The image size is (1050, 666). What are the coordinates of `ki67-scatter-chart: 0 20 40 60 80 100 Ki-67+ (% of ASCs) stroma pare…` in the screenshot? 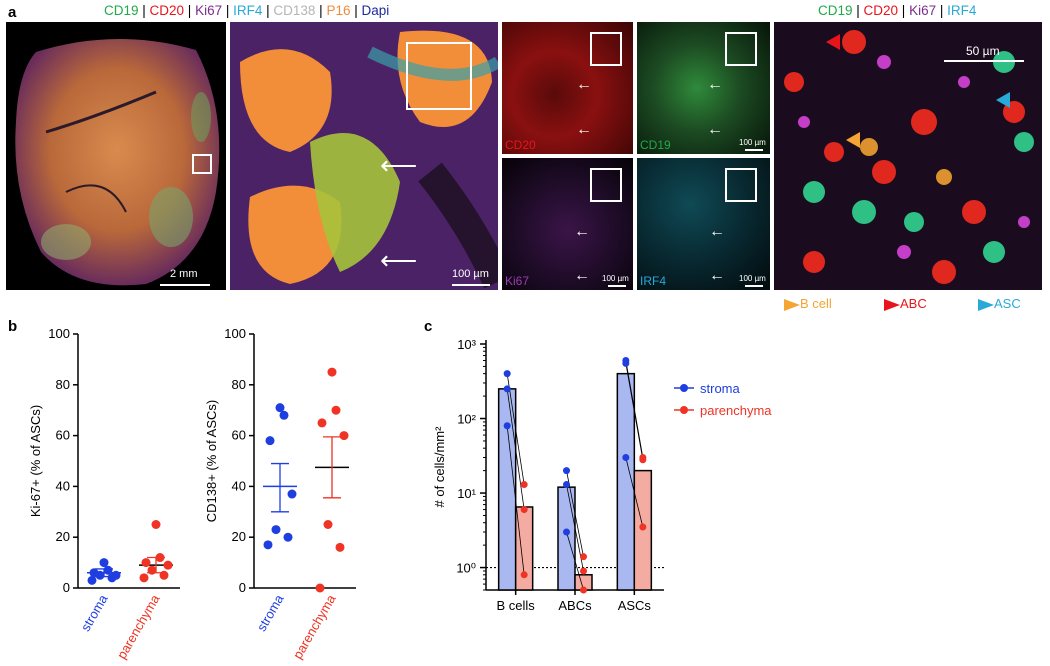 It's located at (104, 493).